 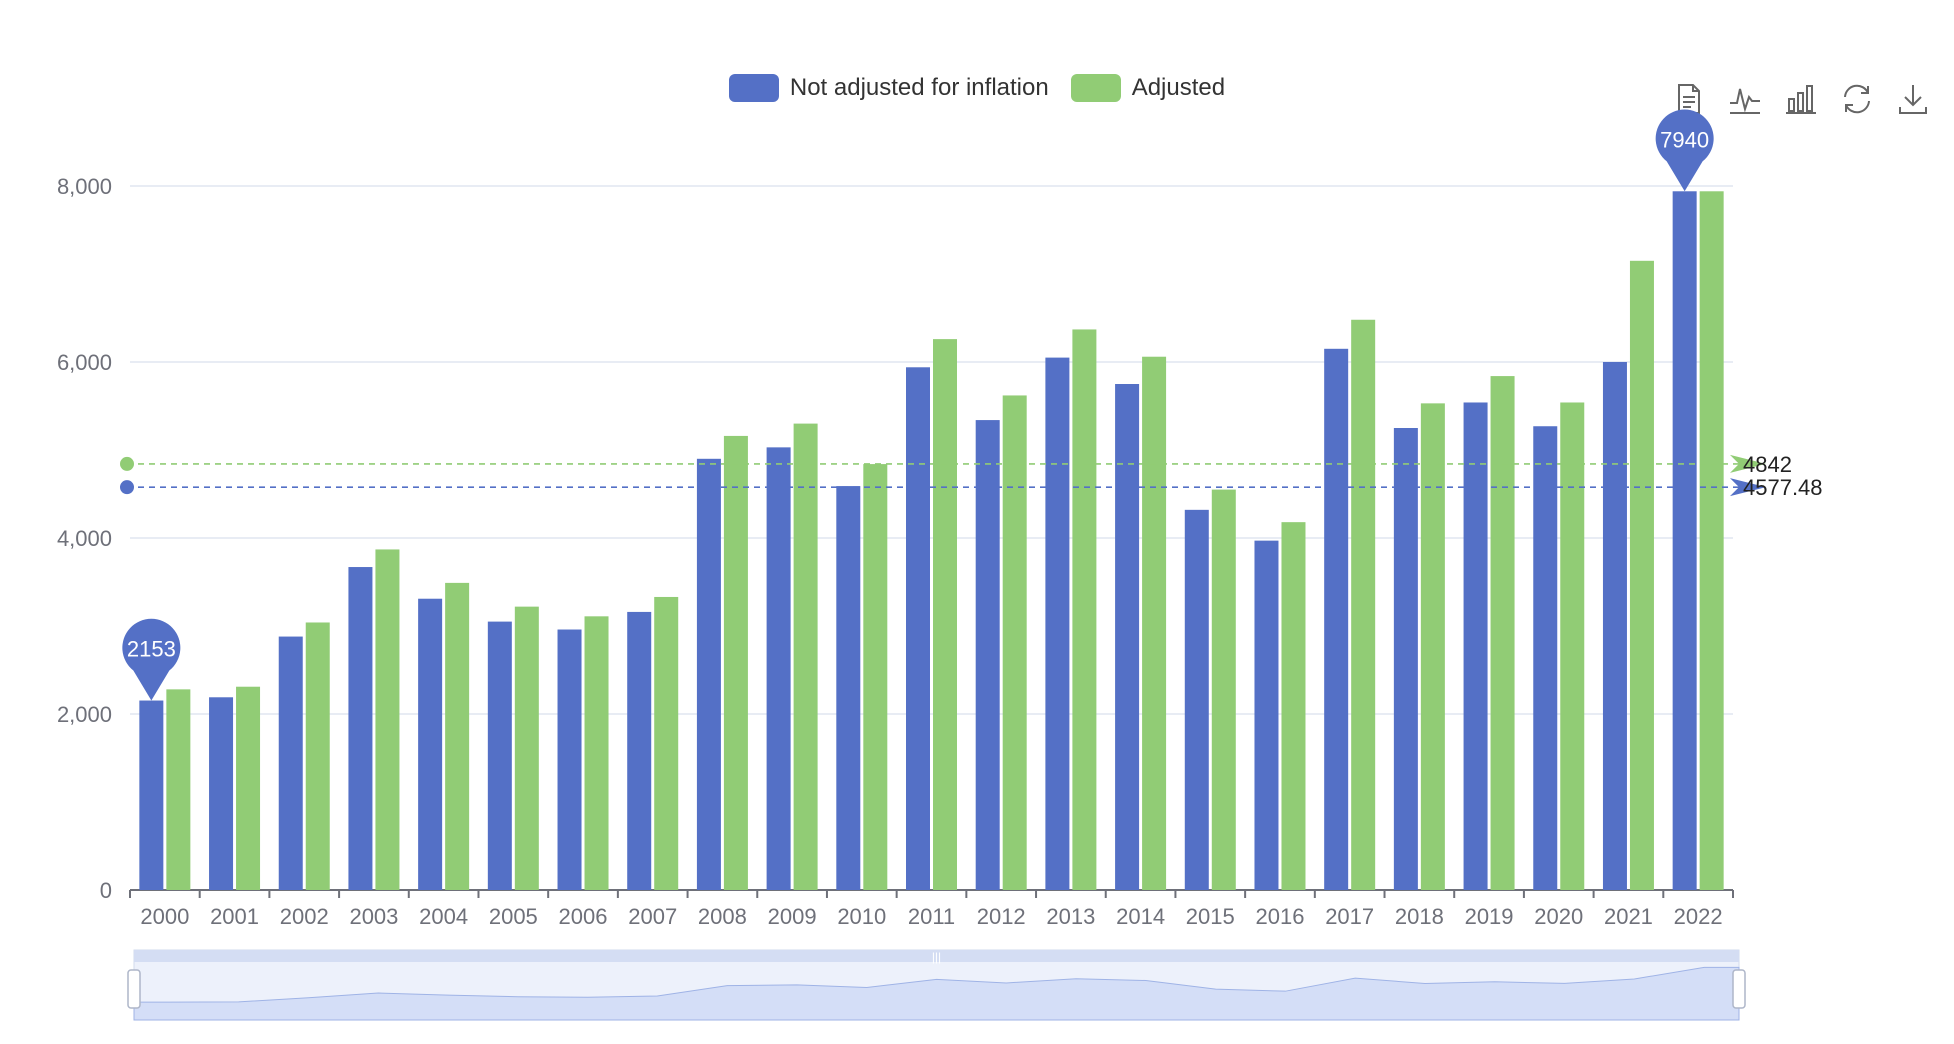 I want to click on x-tick-label: 2000, so click(x=164, y=916).